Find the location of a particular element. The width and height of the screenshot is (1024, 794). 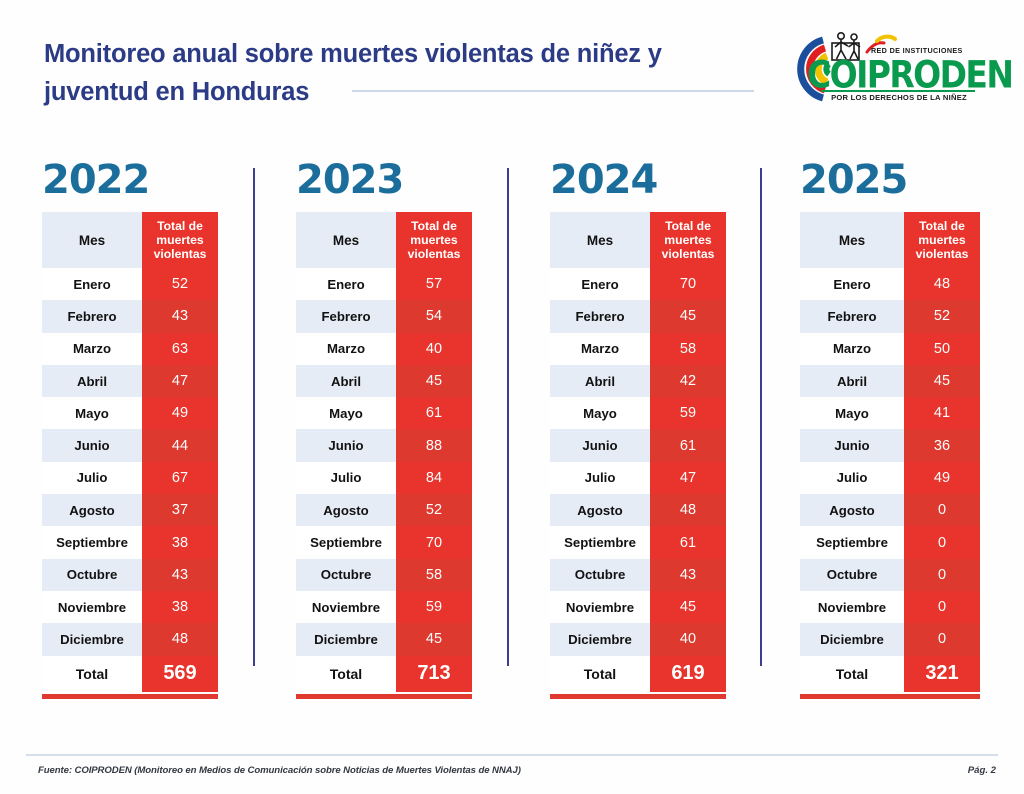

year-heading: 2023 is located at coordinates (350, 180).